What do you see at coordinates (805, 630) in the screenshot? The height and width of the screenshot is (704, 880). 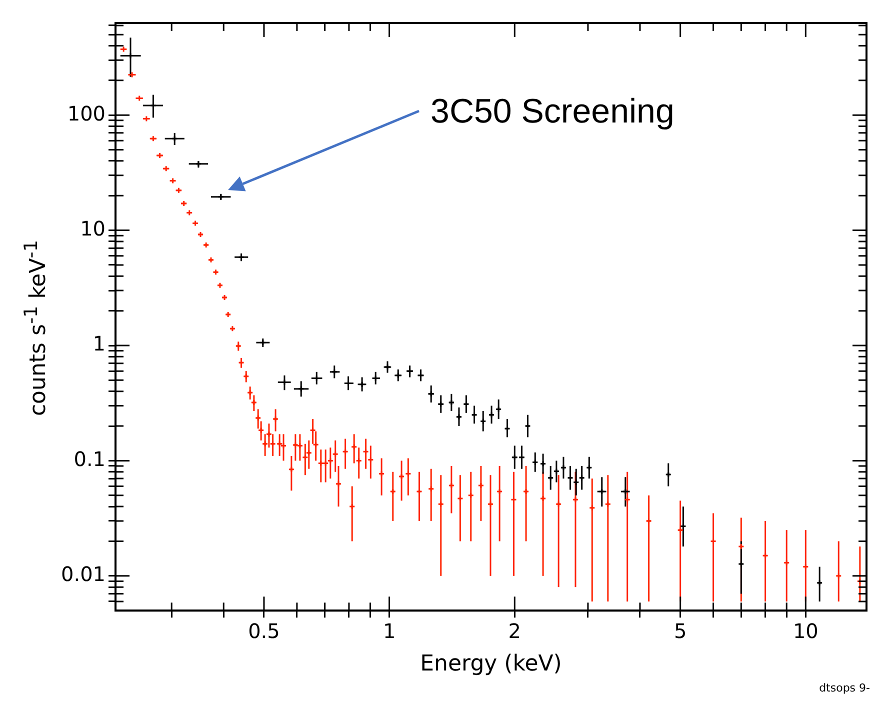 I see `x-tick-label: 10` at bounding box center [805, 630].